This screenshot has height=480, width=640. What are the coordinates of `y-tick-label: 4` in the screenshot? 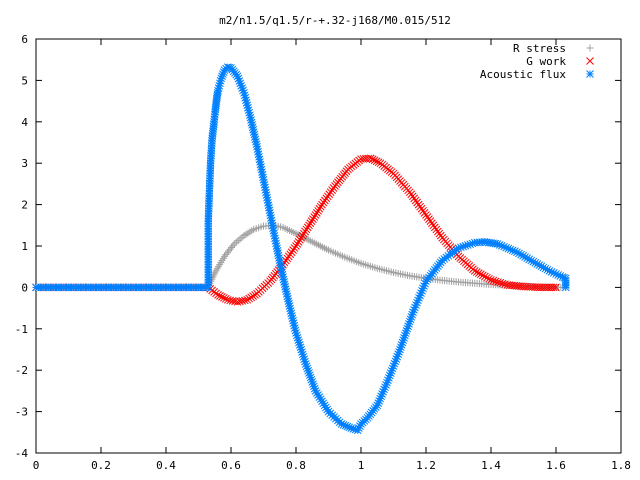 It's located at (24, 122).